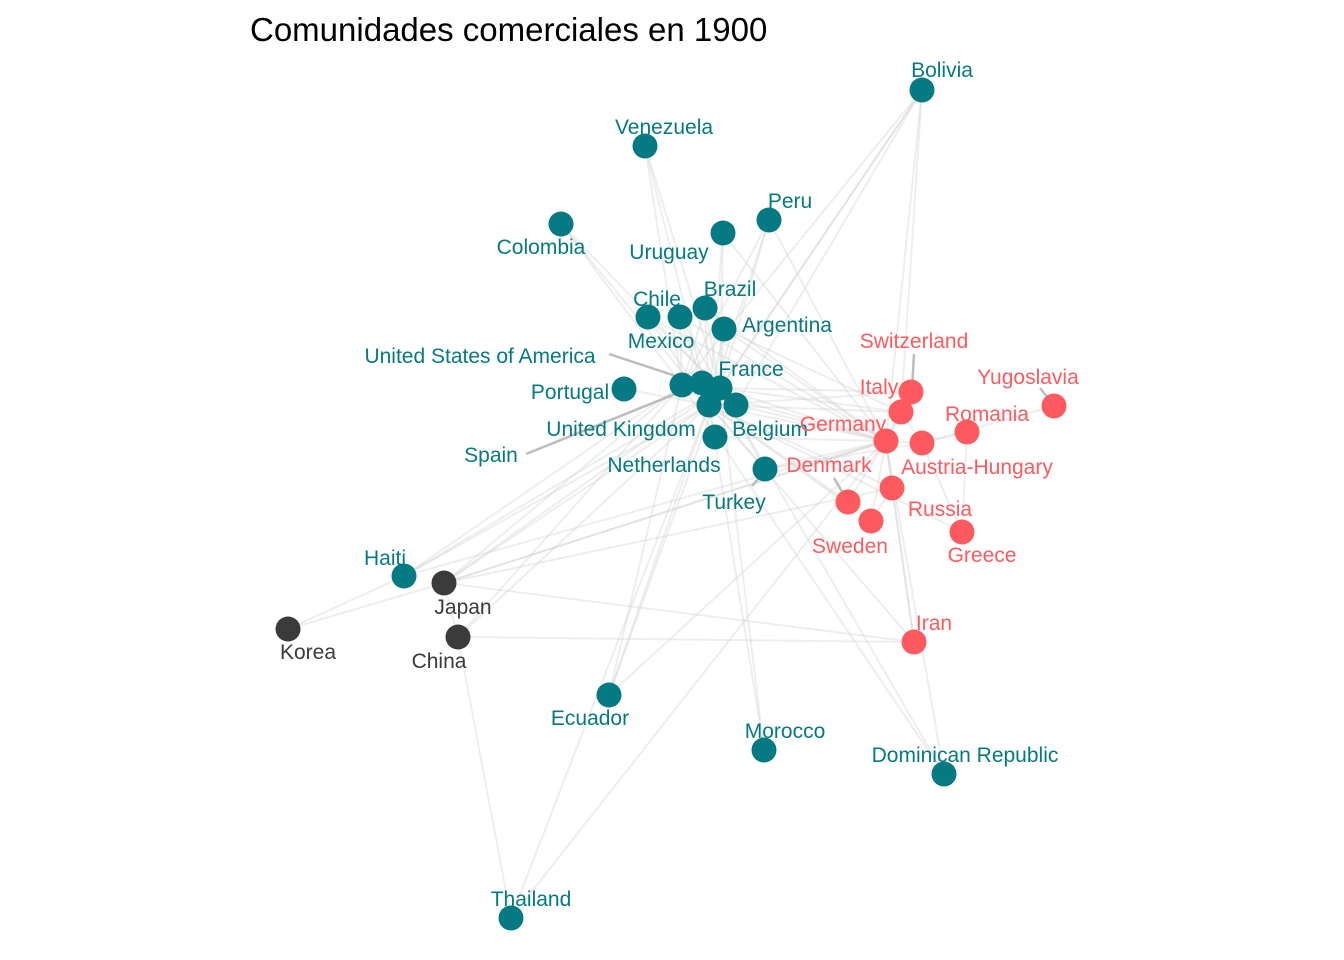 The width and height of the screenshot is (1344, 960). What do you see at coordinates (940, 509) in the screenshot?
I see `label-russia: Russia` at bounding box center [940, 509].